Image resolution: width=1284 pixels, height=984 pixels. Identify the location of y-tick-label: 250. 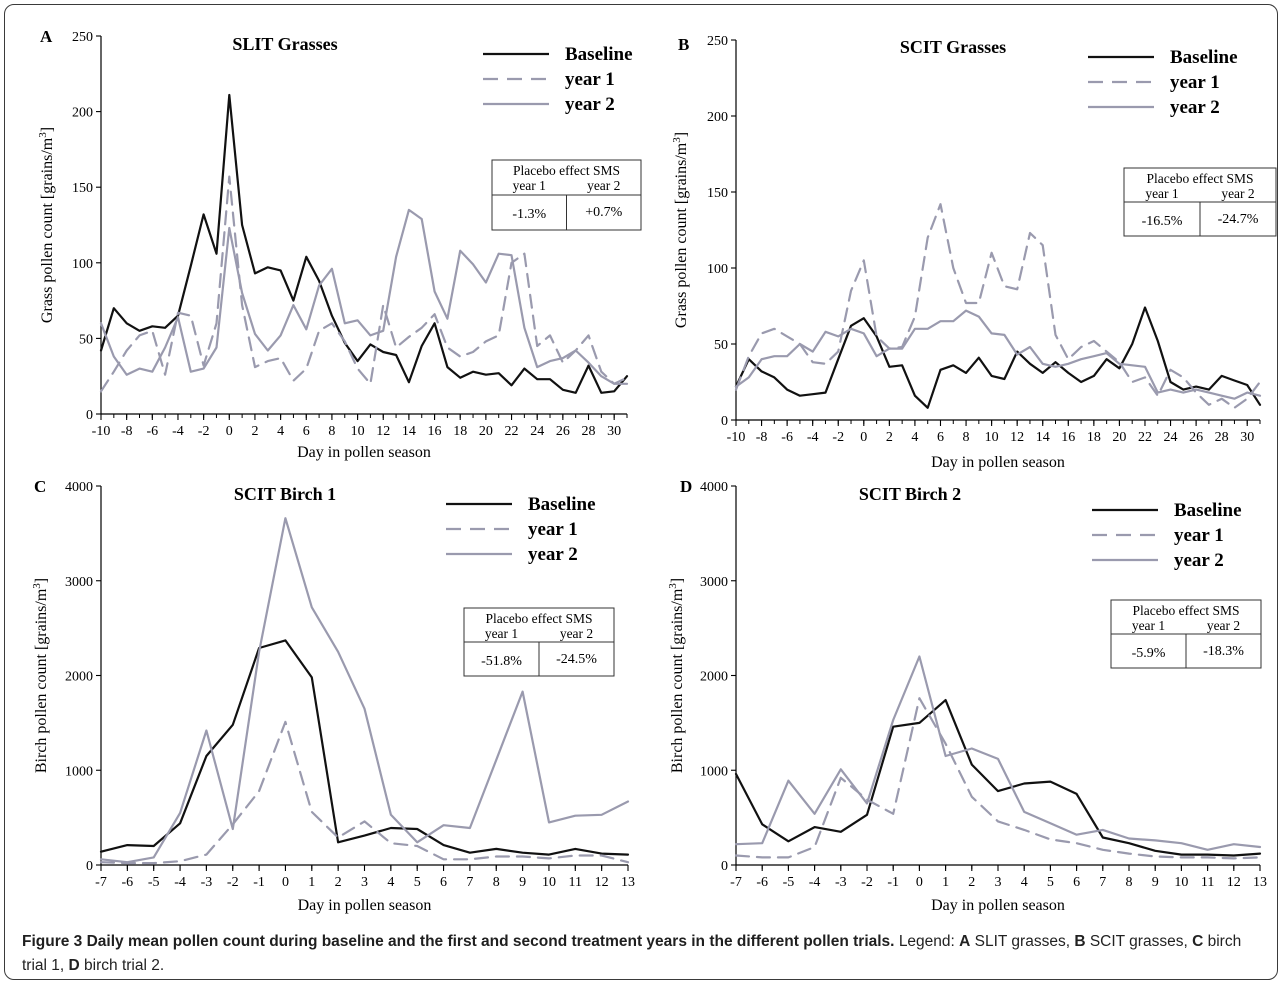
(82, 37).